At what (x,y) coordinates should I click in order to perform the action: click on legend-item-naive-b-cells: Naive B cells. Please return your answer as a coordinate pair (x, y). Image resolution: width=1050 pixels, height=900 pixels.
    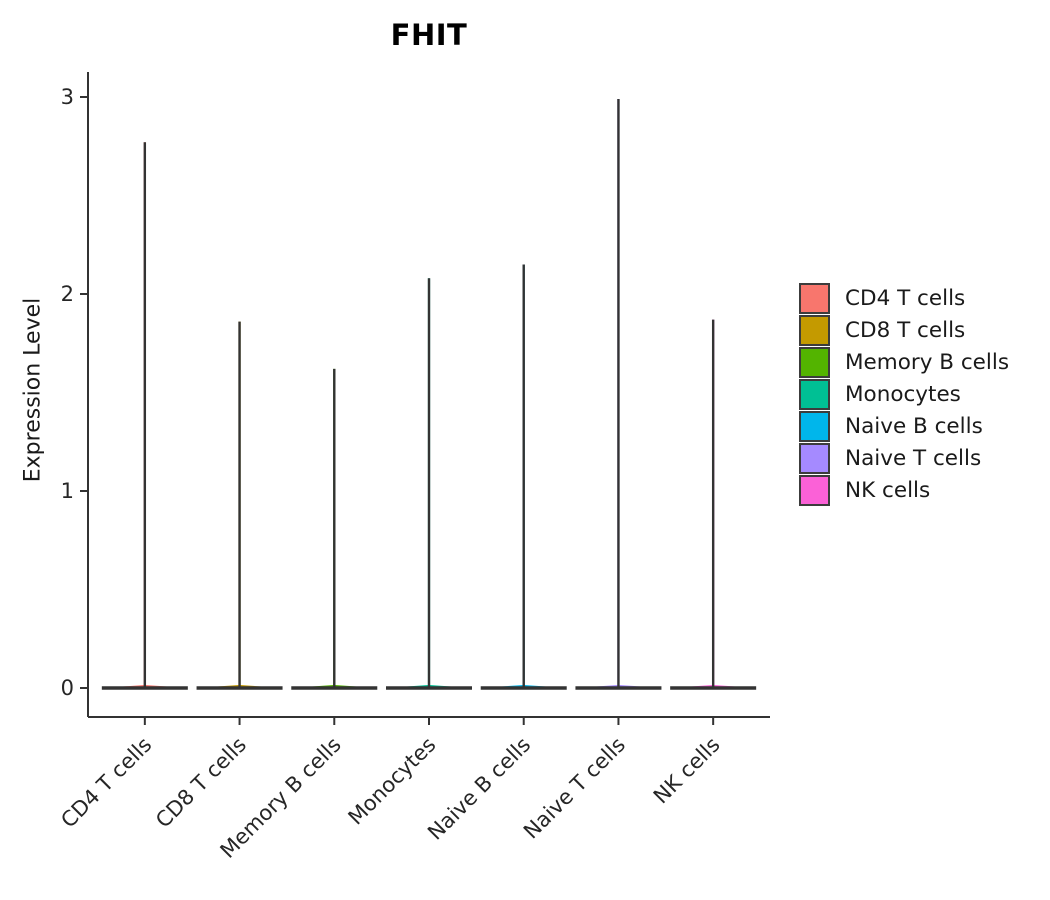
    Looking at the image, I should click on (904, 426).